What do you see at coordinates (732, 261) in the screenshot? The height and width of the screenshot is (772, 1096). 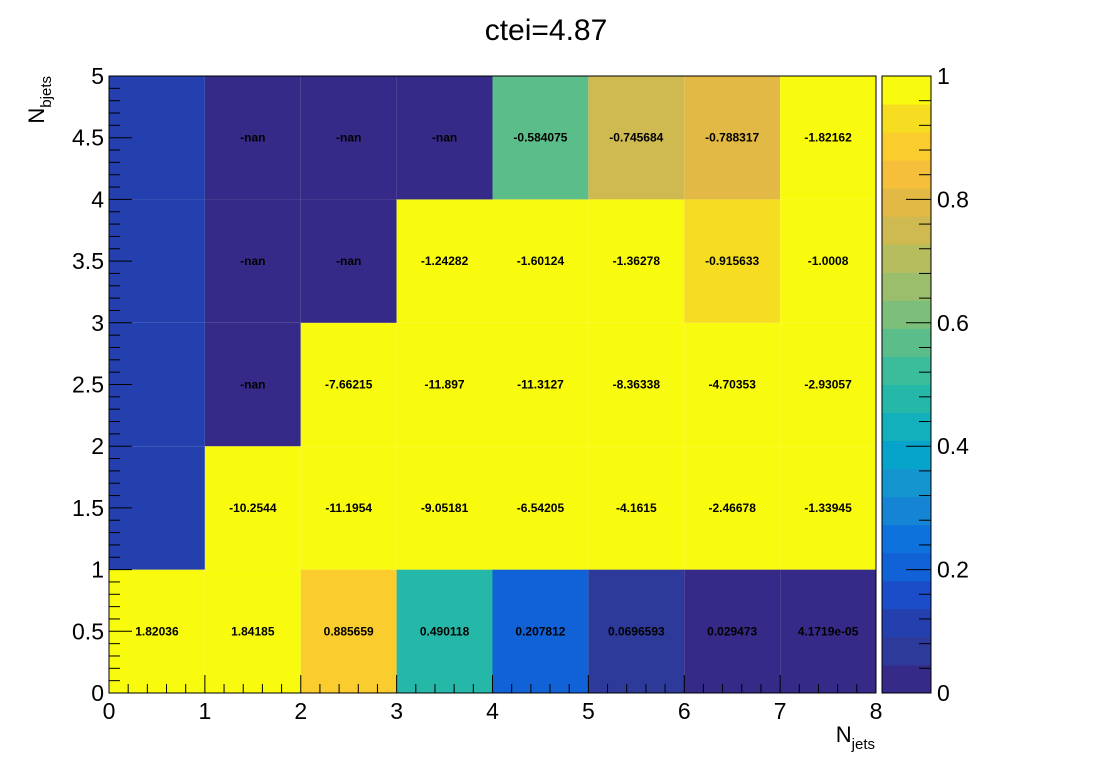 I see `heatmap-cell-label: -0.915633` at bounding box center [732, 261].